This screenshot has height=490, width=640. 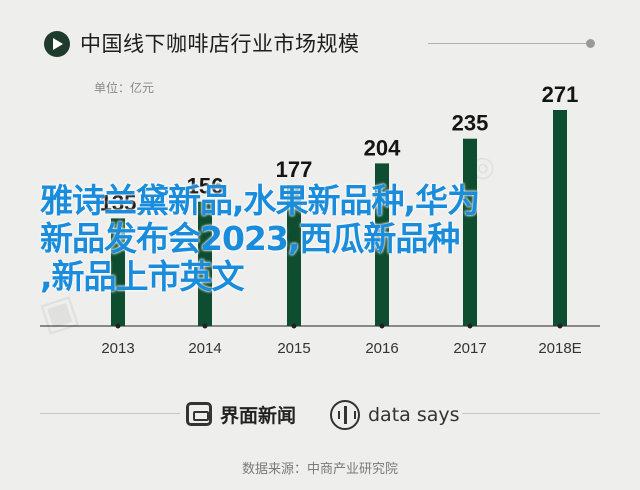 I want to click on data-says-logo-icon, so click(x=345, y=415).